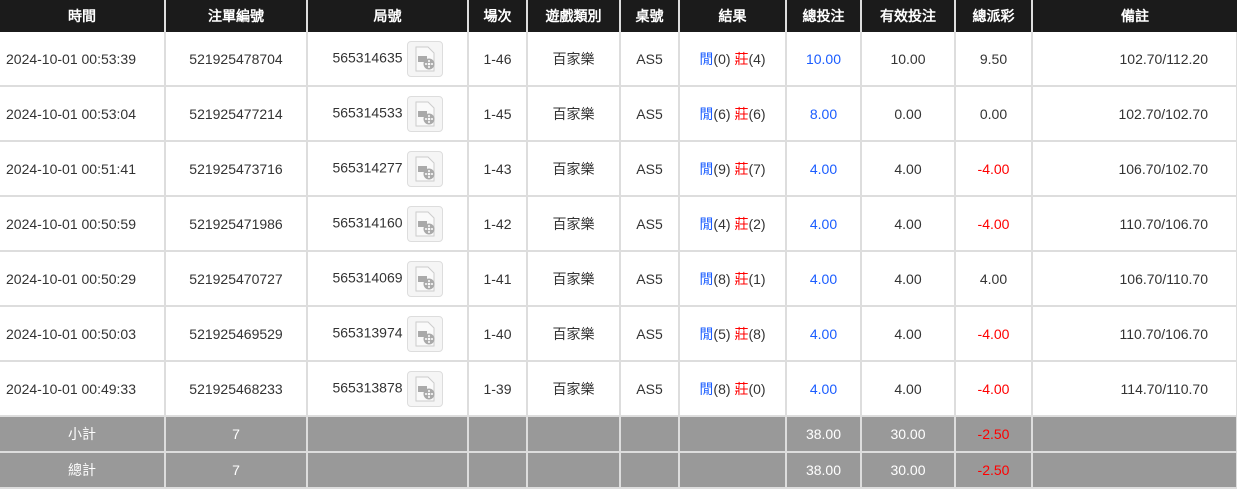 The height and width of the screenshot is (489, 1237). I want to click on footer-payout: -2.50, so click(994, 434).